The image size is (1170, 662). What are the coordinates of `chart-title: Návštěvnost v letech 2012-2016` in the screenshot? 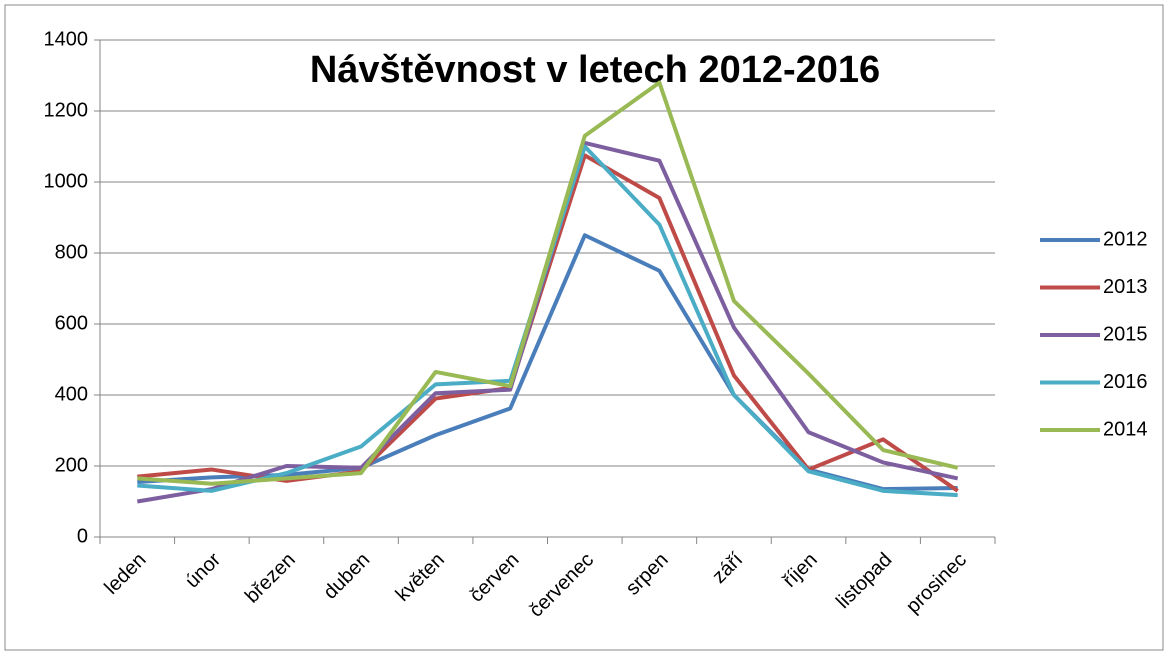 It's located at (595, 70).